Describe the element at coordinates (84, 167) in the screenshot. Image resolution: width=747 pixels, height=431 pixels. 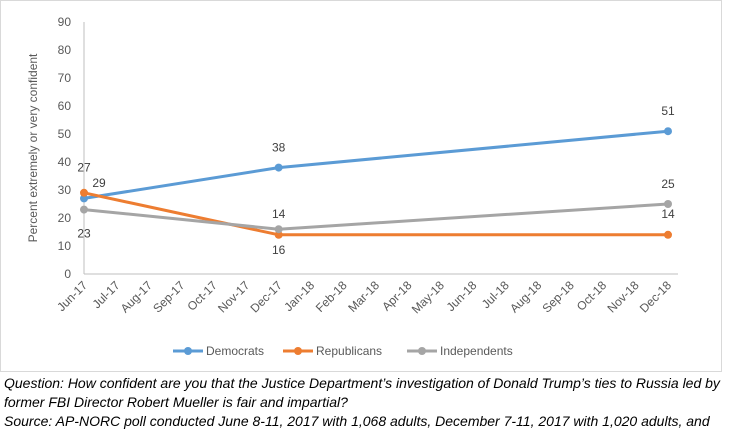
I see `data-label-democrats: 27` at that location.